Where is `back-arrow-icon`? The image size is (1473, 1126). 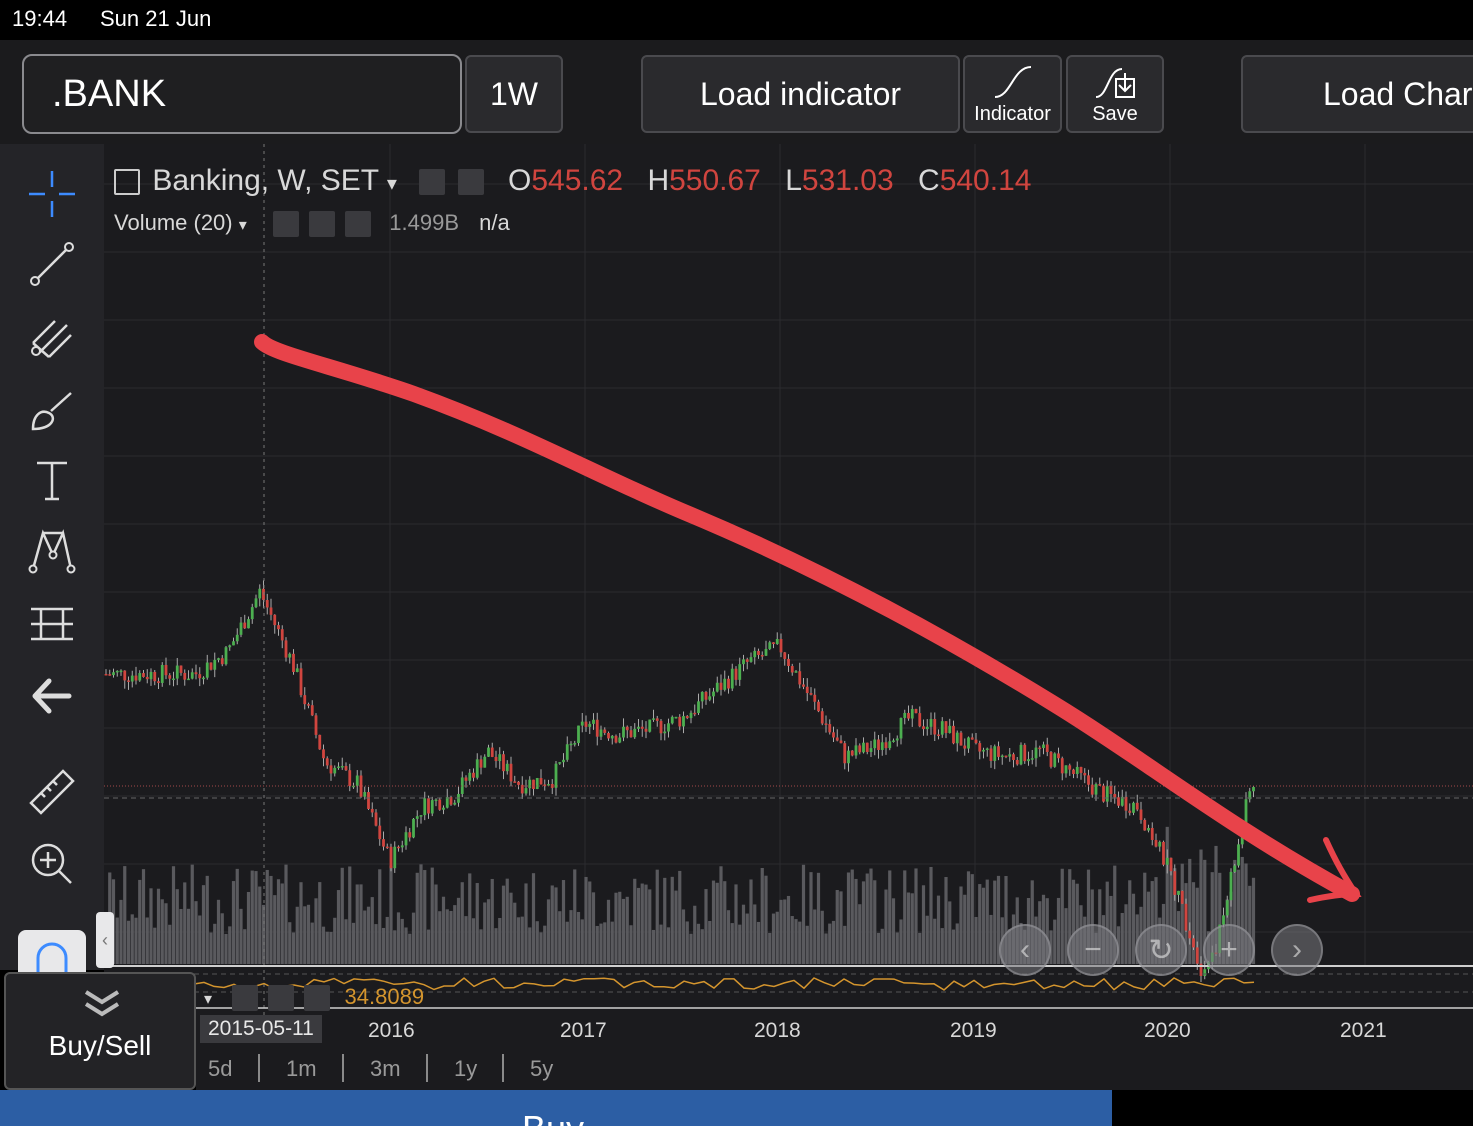
back-arrow-icon is located at coordinates (52, 696).